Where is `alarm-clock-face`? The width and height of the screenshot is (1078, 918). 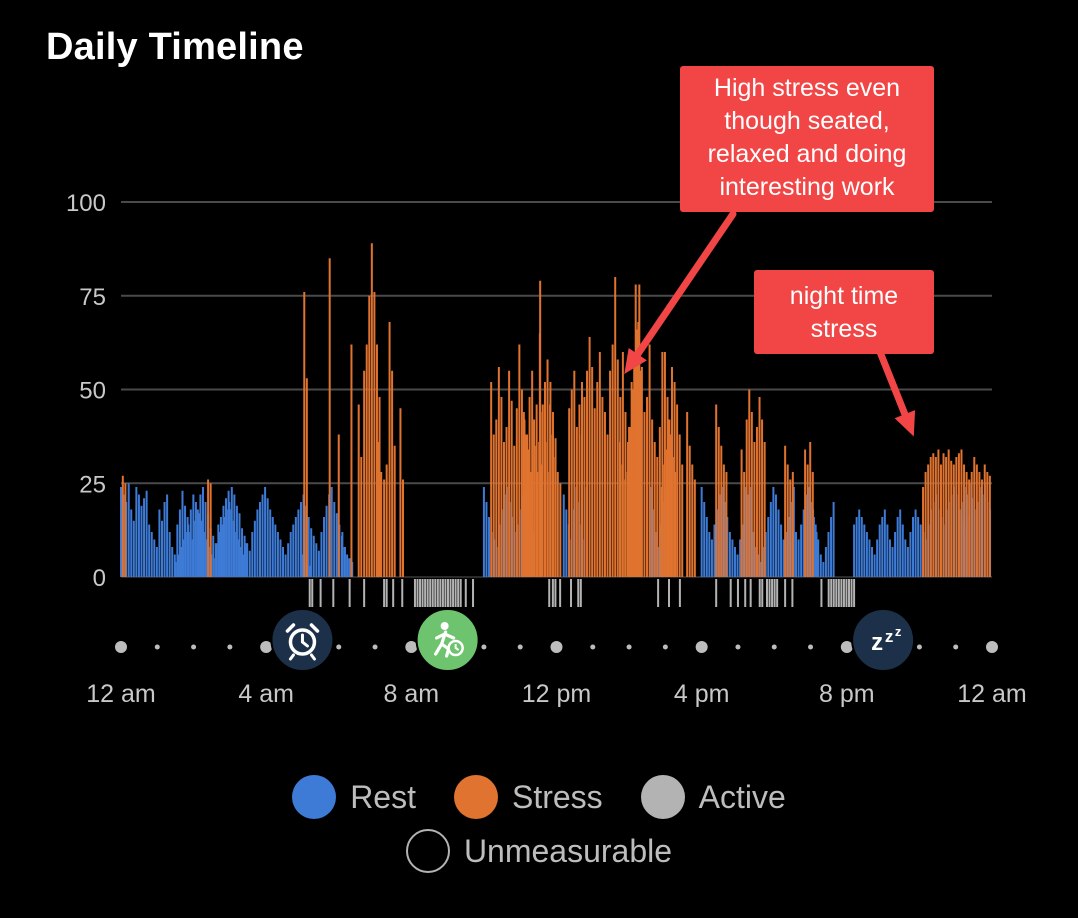 alarm-clock-face is located at coordinates (302, 642).